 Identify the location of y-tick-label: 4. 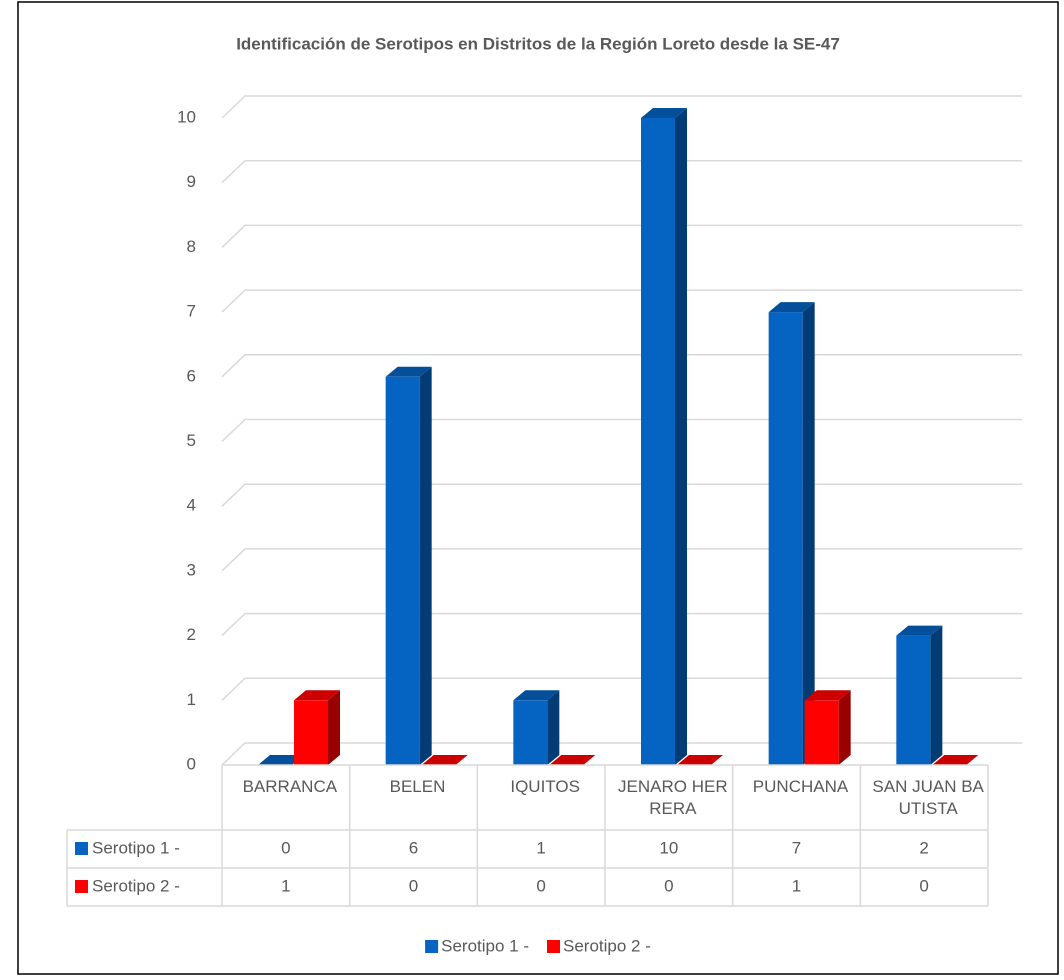
(191, 505).